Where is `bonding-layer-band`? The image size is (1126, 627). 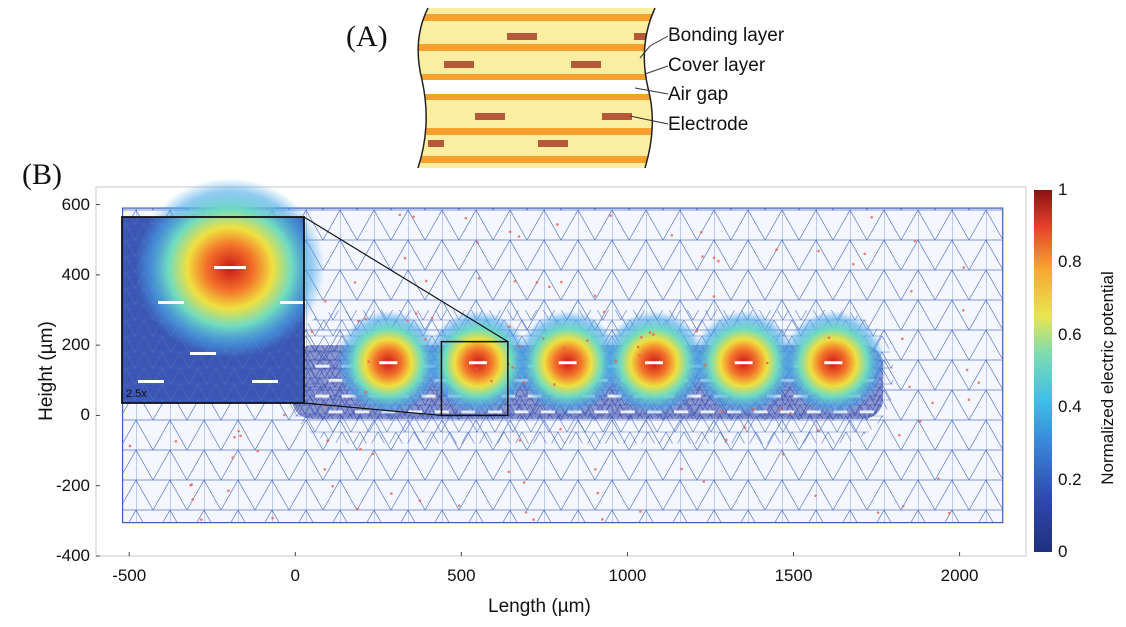
bonding-layer-band is located at coordinates (536, 17).